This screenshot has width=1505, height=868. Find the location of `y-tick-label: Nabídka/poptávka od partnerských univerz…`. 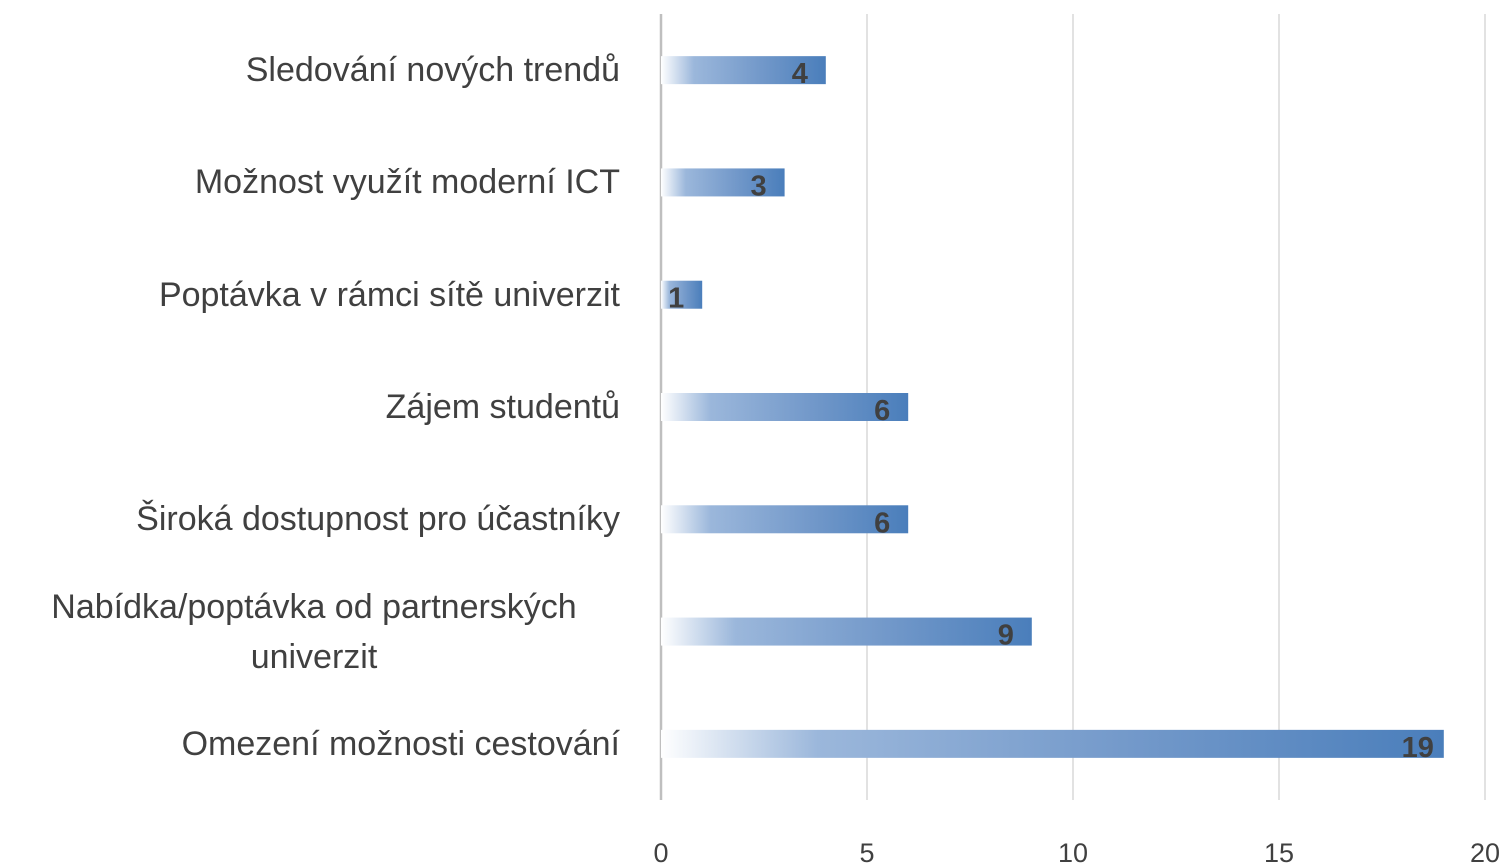

y-tick-label: Nabídka/poptávka od partnerských univerz… is located at coordinates (314, 631).